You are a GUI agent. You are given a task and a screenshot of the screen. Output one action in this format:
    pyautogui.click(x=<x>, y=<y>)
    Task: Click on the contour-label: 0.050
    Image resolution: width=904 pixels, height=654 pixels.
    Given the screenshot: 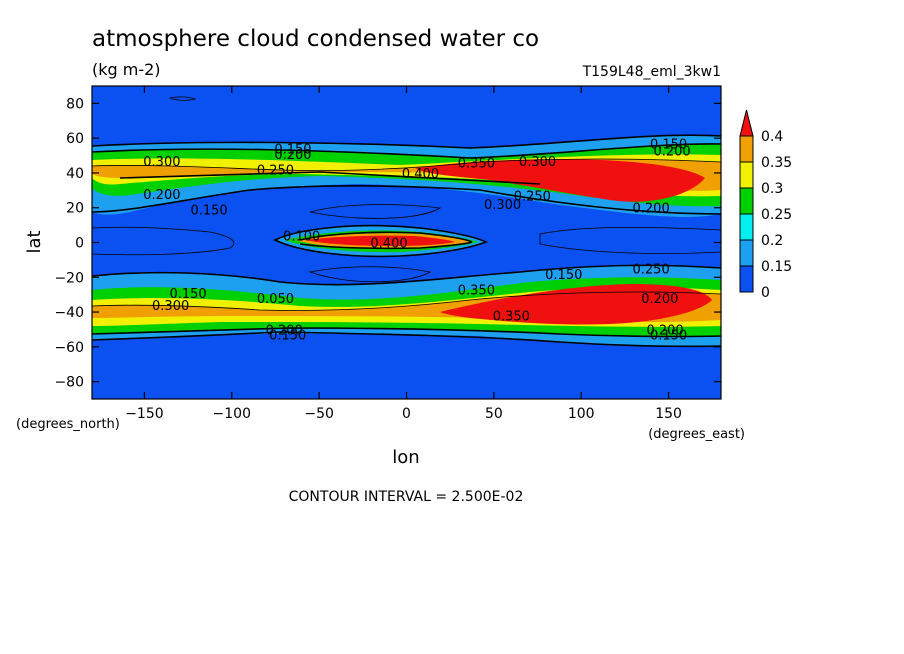 What is the action you would take?
    pyautogui.click(x=275, y=299)
    